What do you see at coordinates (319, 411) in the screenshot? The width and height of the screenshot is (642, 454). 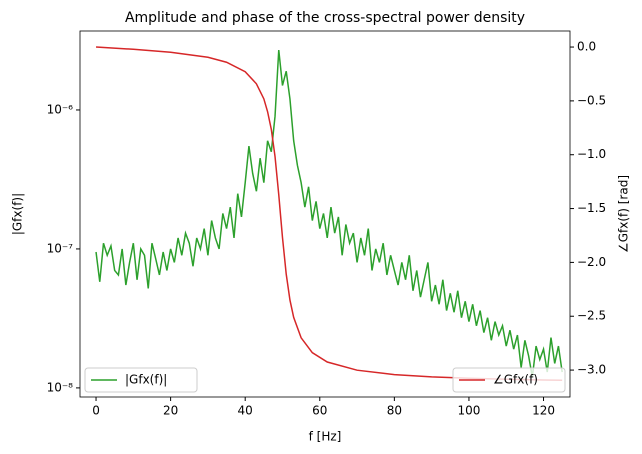 I see `x-tick-label: 60` at bounding box center [319, 411].